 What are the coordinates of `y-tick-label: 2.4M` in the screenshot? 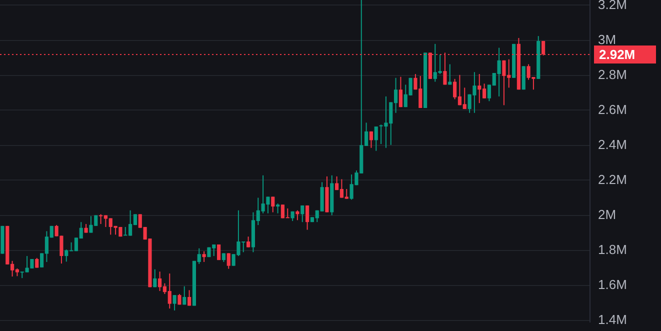 It's located at (612, 144).